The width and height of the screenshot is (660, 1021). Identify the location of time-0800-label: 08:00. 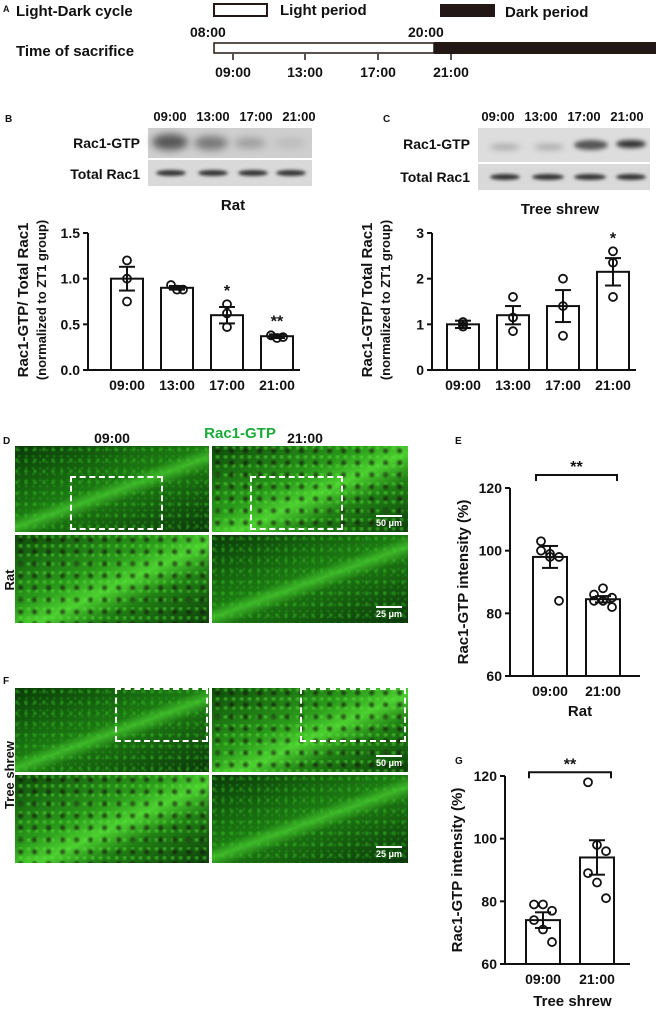
(208, 32).